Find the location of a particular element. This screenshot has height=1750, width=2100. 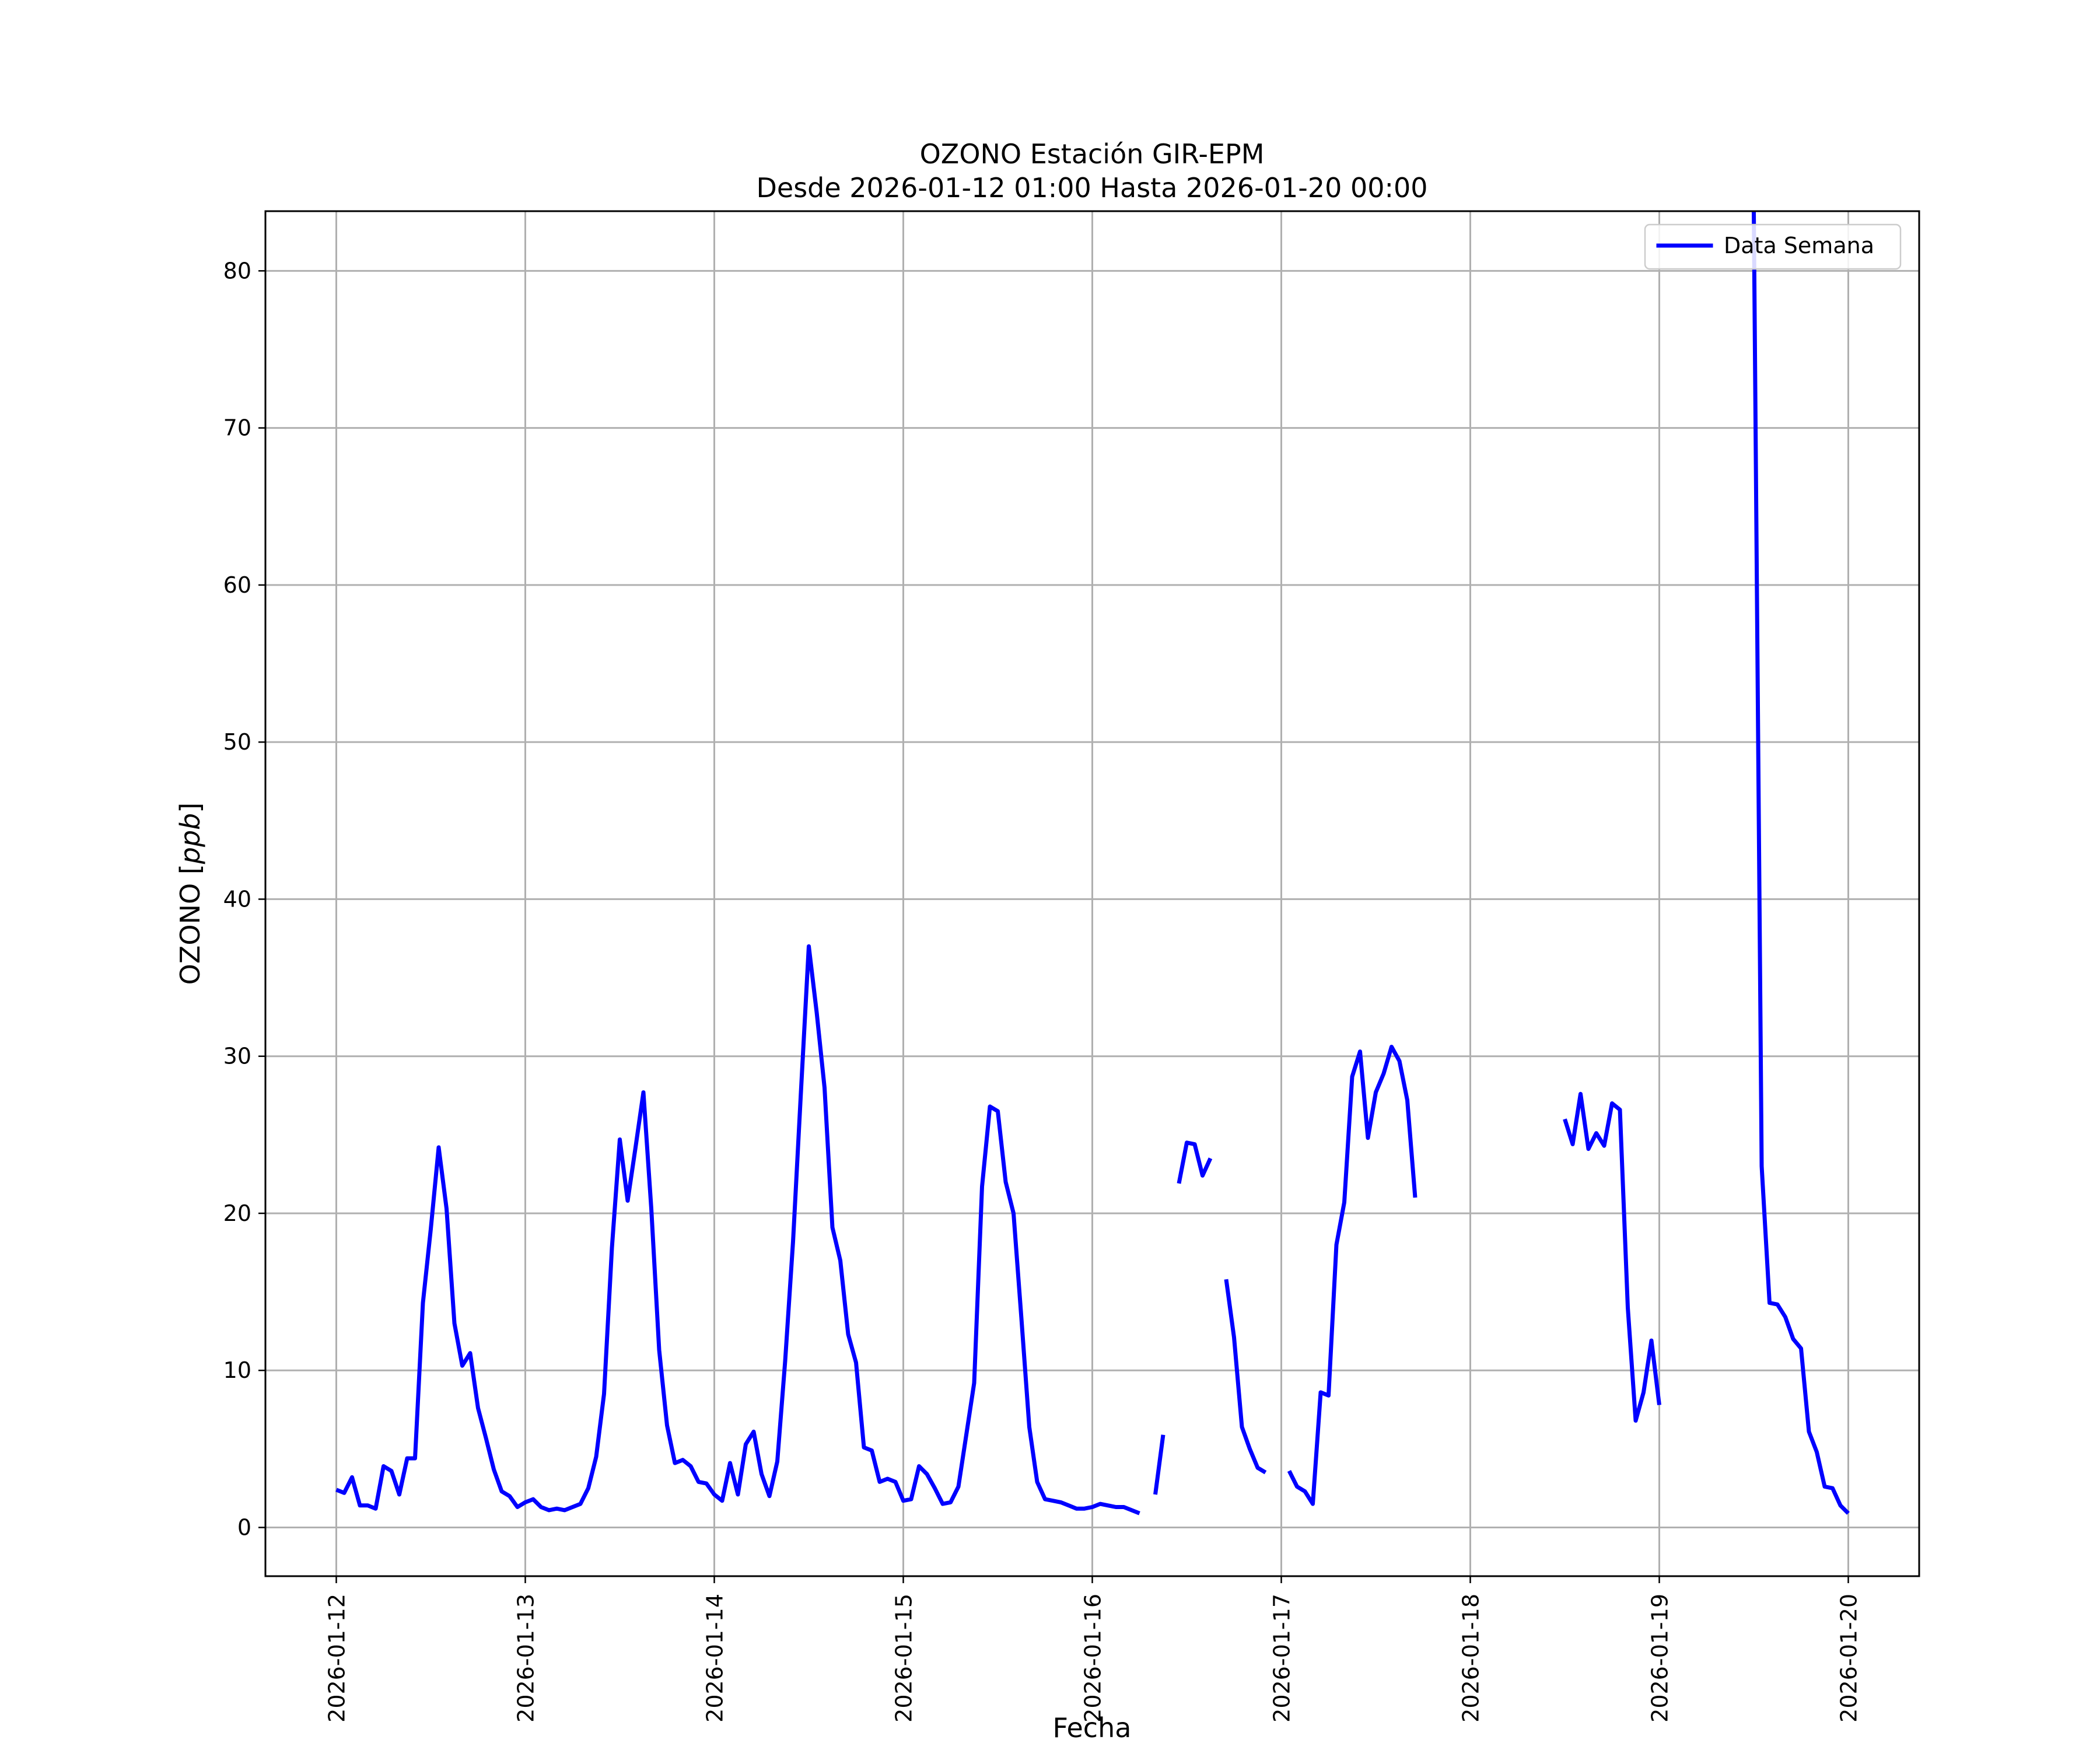

x-tick-label: 2026-01-16 is located at coordinates (1093, 1658).